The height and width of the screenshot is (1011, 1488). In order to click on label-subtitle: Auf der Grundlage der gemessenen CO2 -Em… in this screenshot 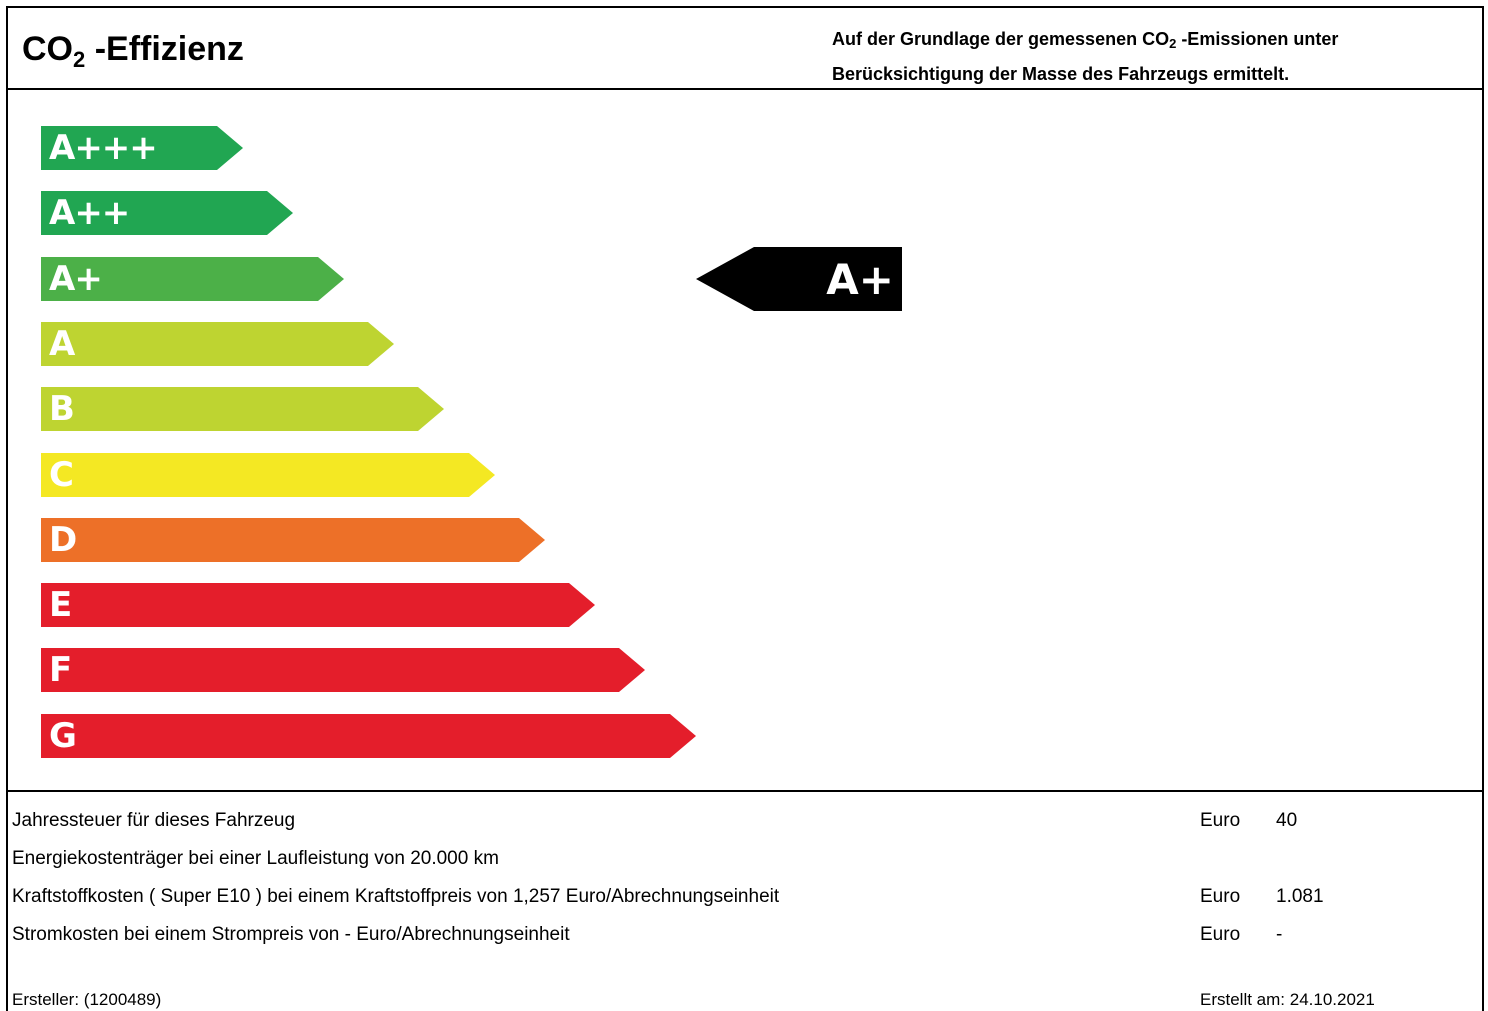, I will do `click(1085, 56)`.